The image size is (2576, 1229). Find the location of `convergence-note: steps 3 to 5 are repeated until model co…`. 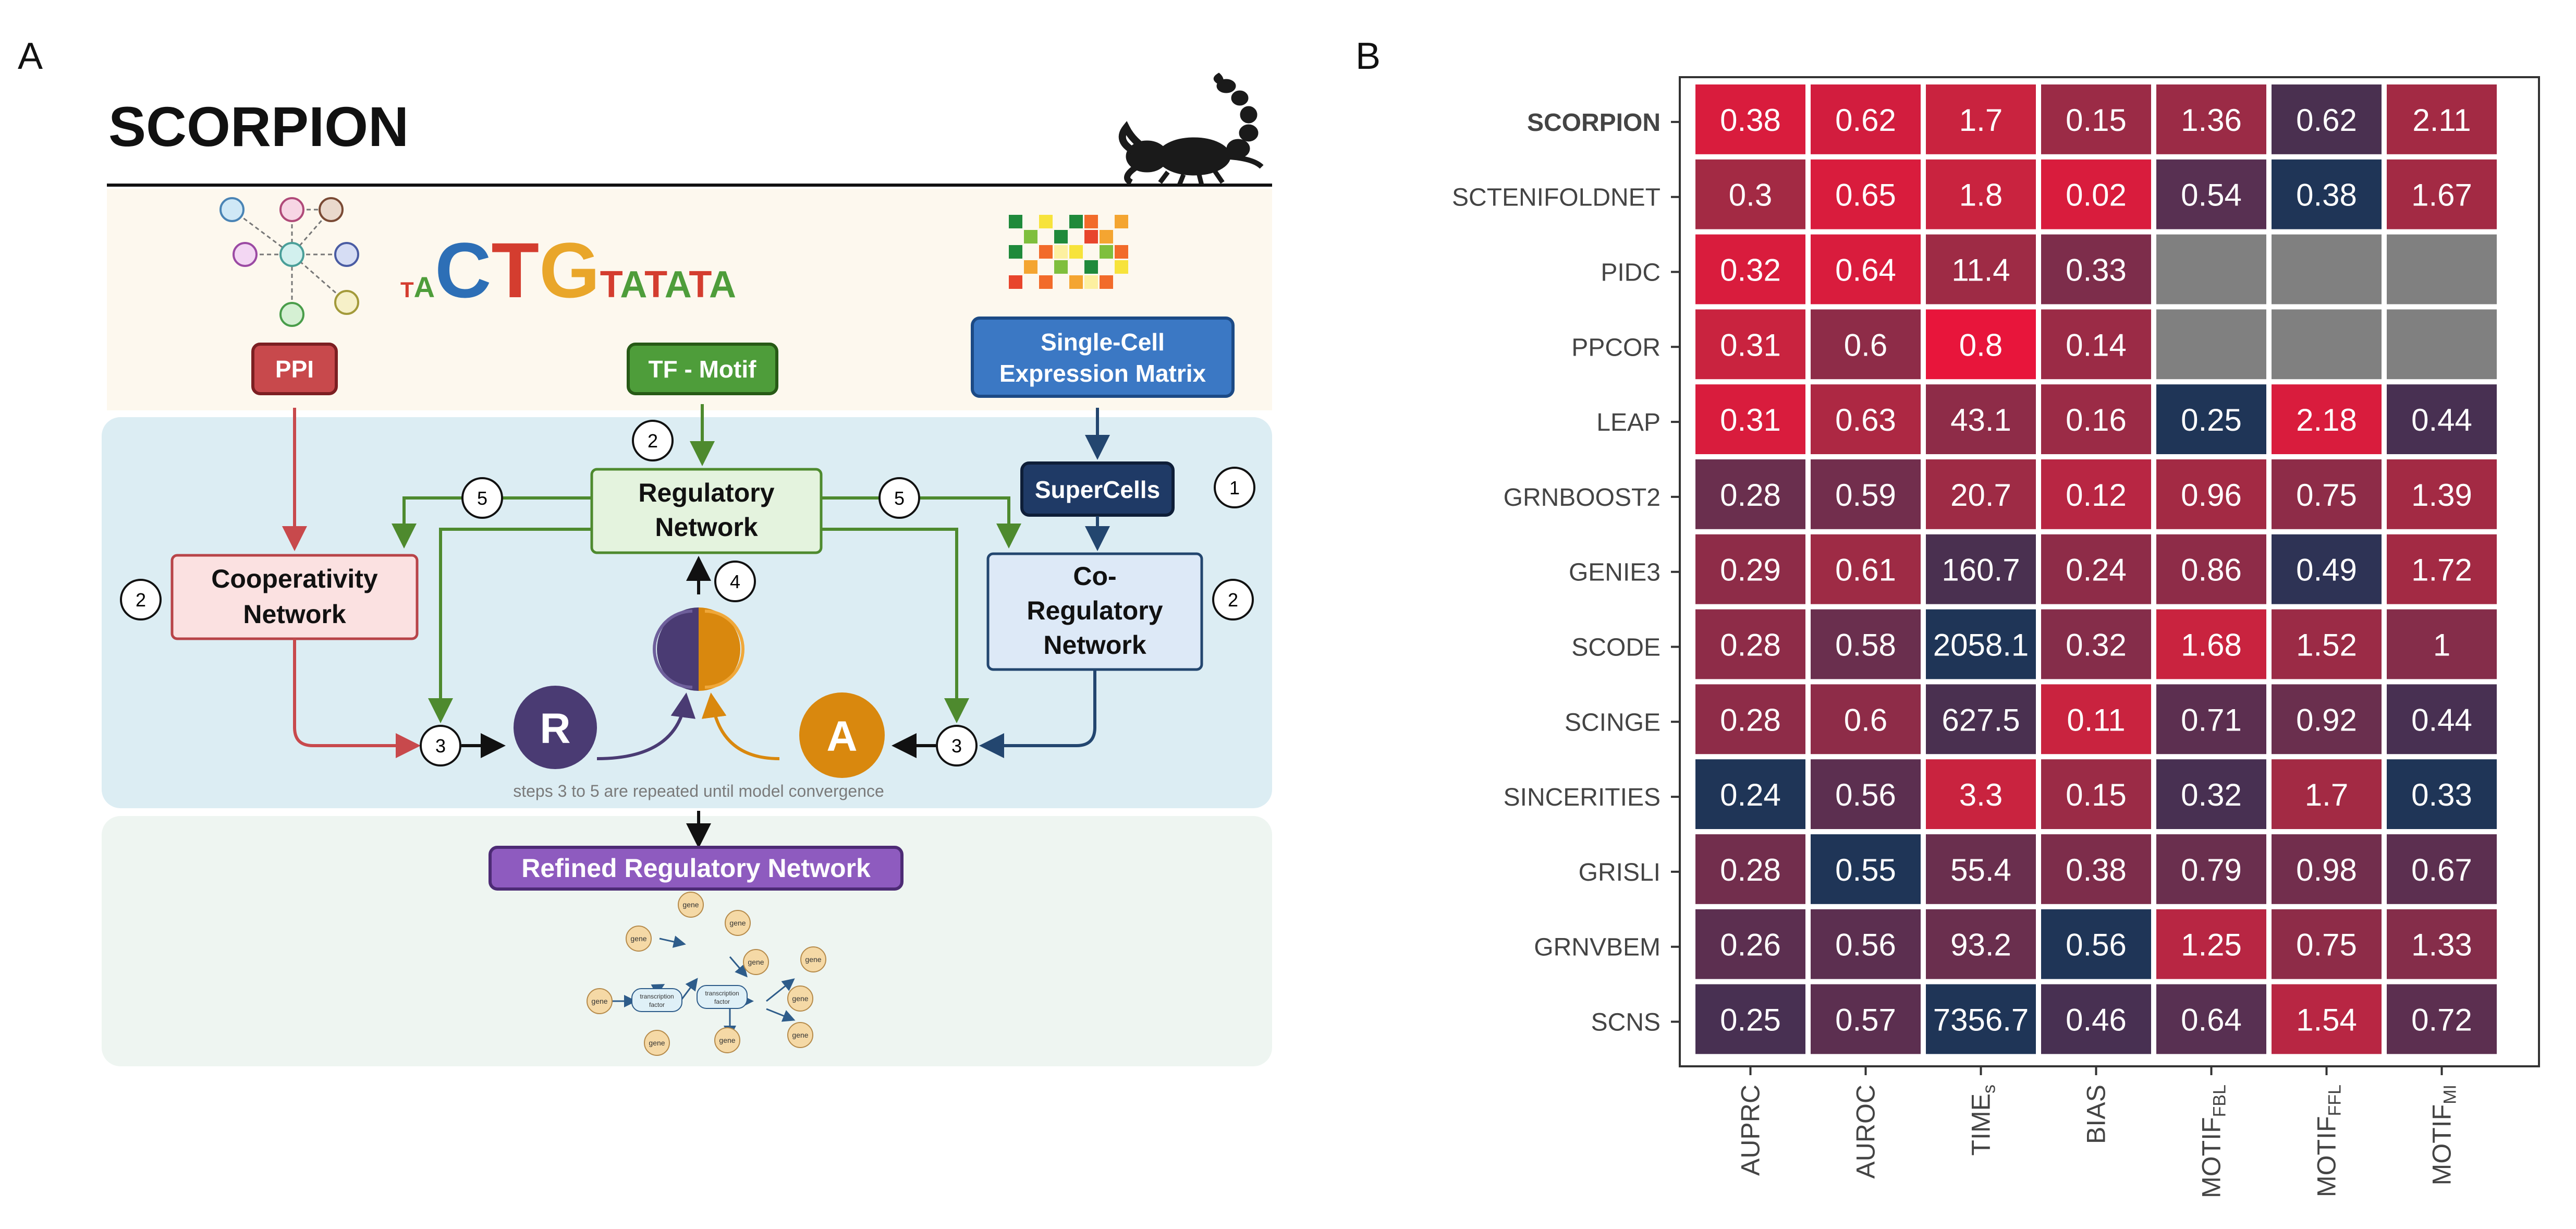

convergence-note: steps 3 to 5 are repeated until model co… is located at coordinates (698, 791).